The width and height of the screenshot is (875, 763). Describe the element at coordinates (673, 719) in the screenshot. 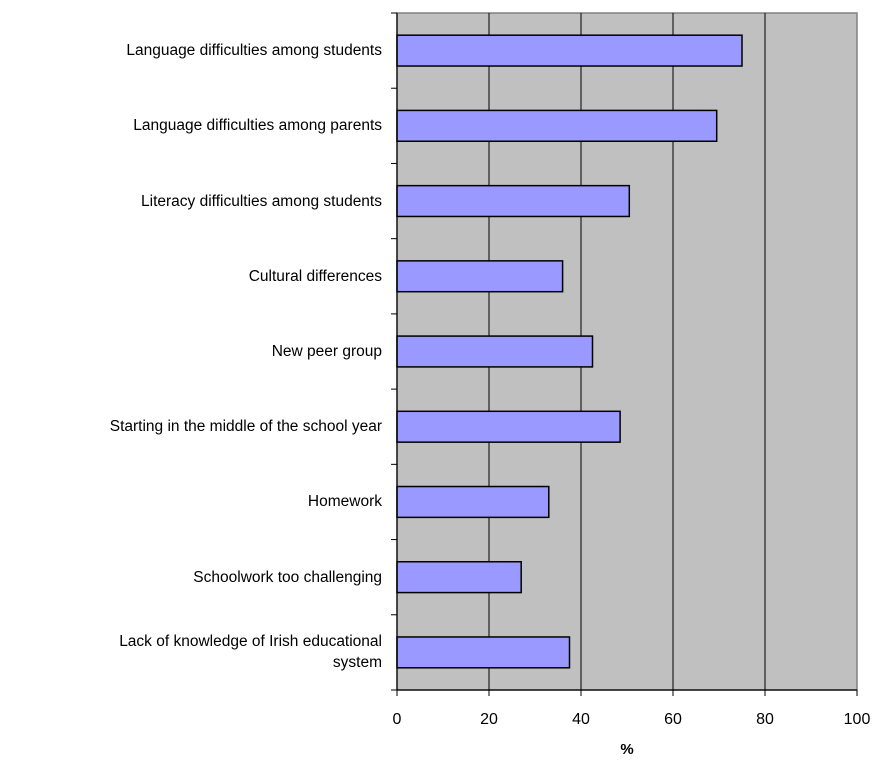

I see `x-tick-label: 60` at that location.